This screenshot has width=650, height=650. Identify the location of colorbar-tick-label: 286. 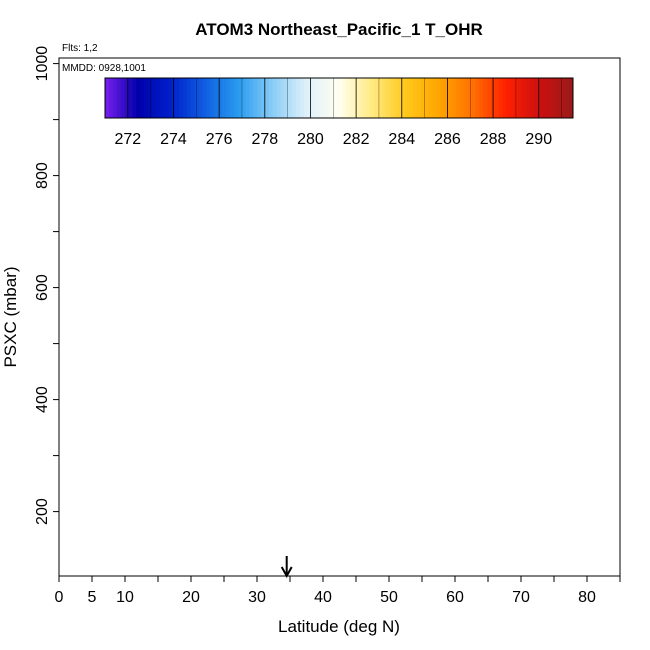
(447, 139).